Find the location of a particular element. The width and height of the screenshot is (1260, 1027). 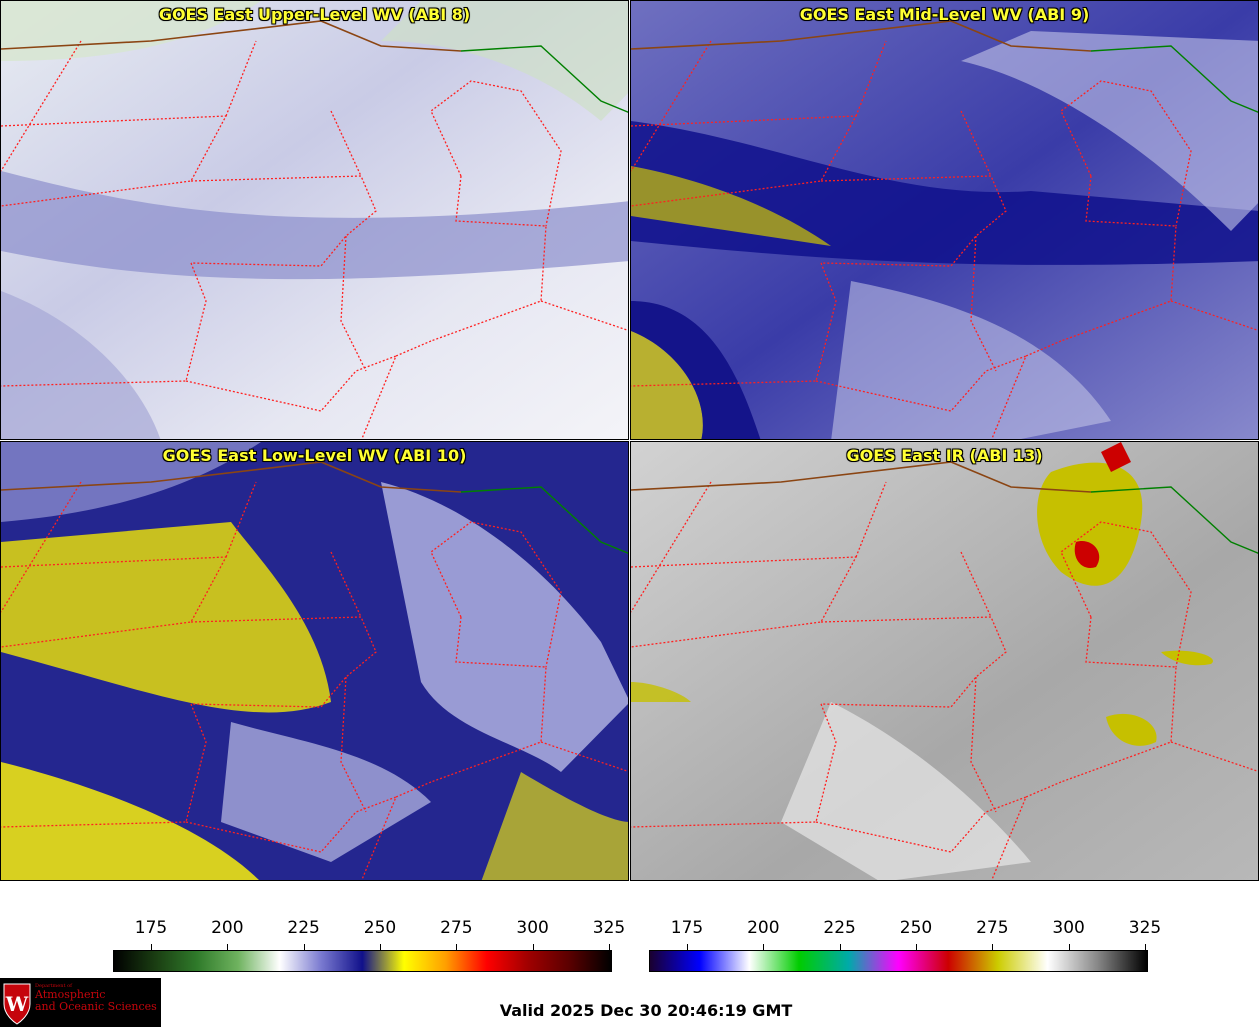

wv-tick-label: 225 is located at coordinates (303, 928).